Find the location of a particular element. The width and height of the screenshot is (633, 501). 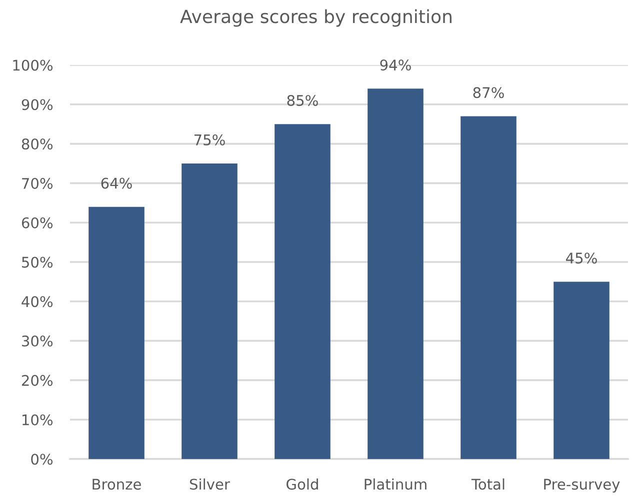

x-tick-label: Pre-survey is located at coordinates (582, 485).